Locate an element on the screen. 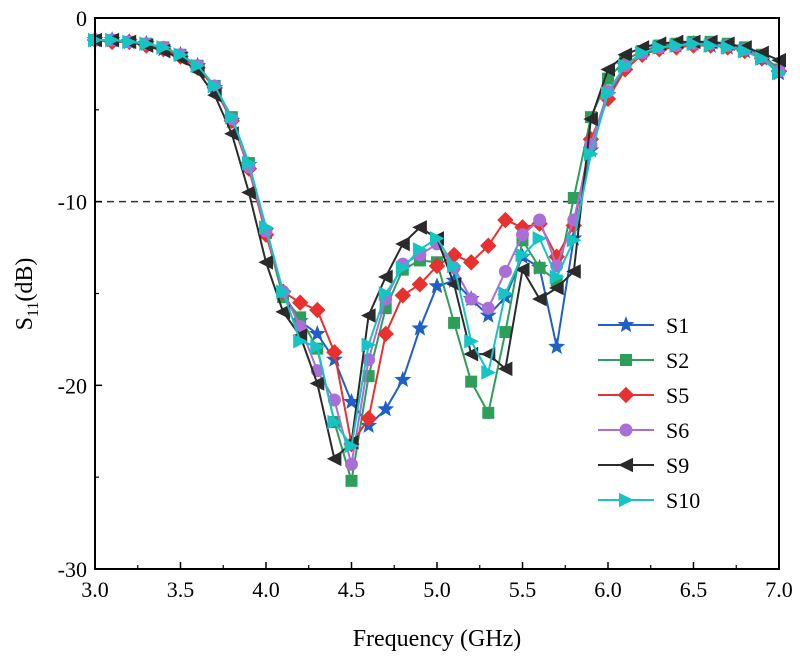  y-axis-label-subscript: 11 is located at coordinates (33, 309).